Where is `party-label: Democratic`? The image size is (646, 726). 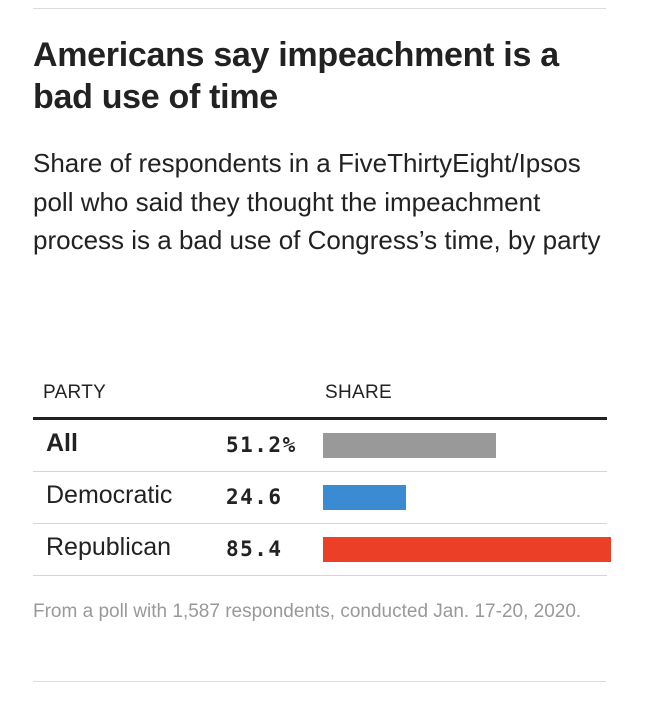
party-label: Democratic is located at coordinates (109, 495).